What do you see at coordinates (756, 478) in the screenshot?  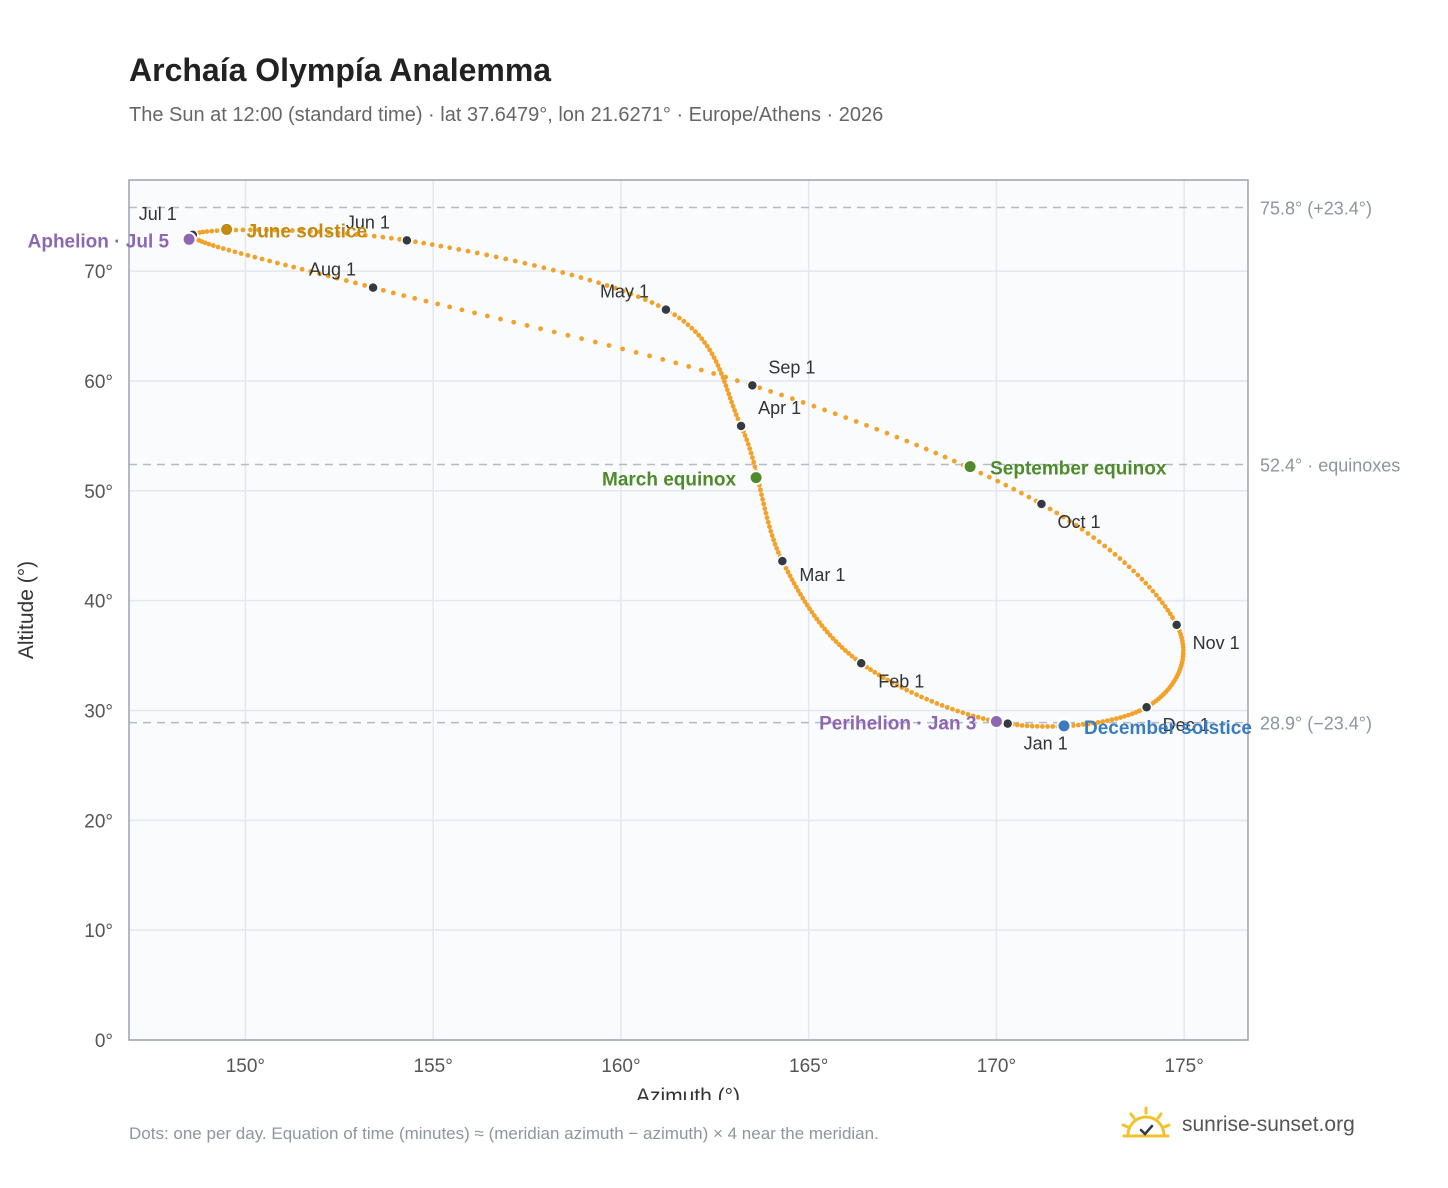 I see `event-marker` at bounding box center [756, 478].